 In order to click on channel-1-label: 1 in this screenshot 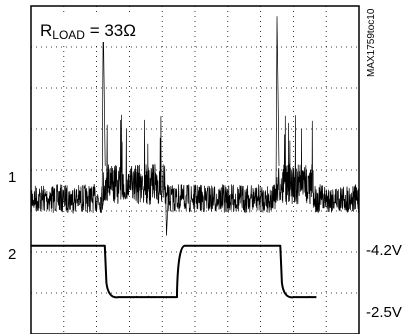, I will do `click(12, 177)`.